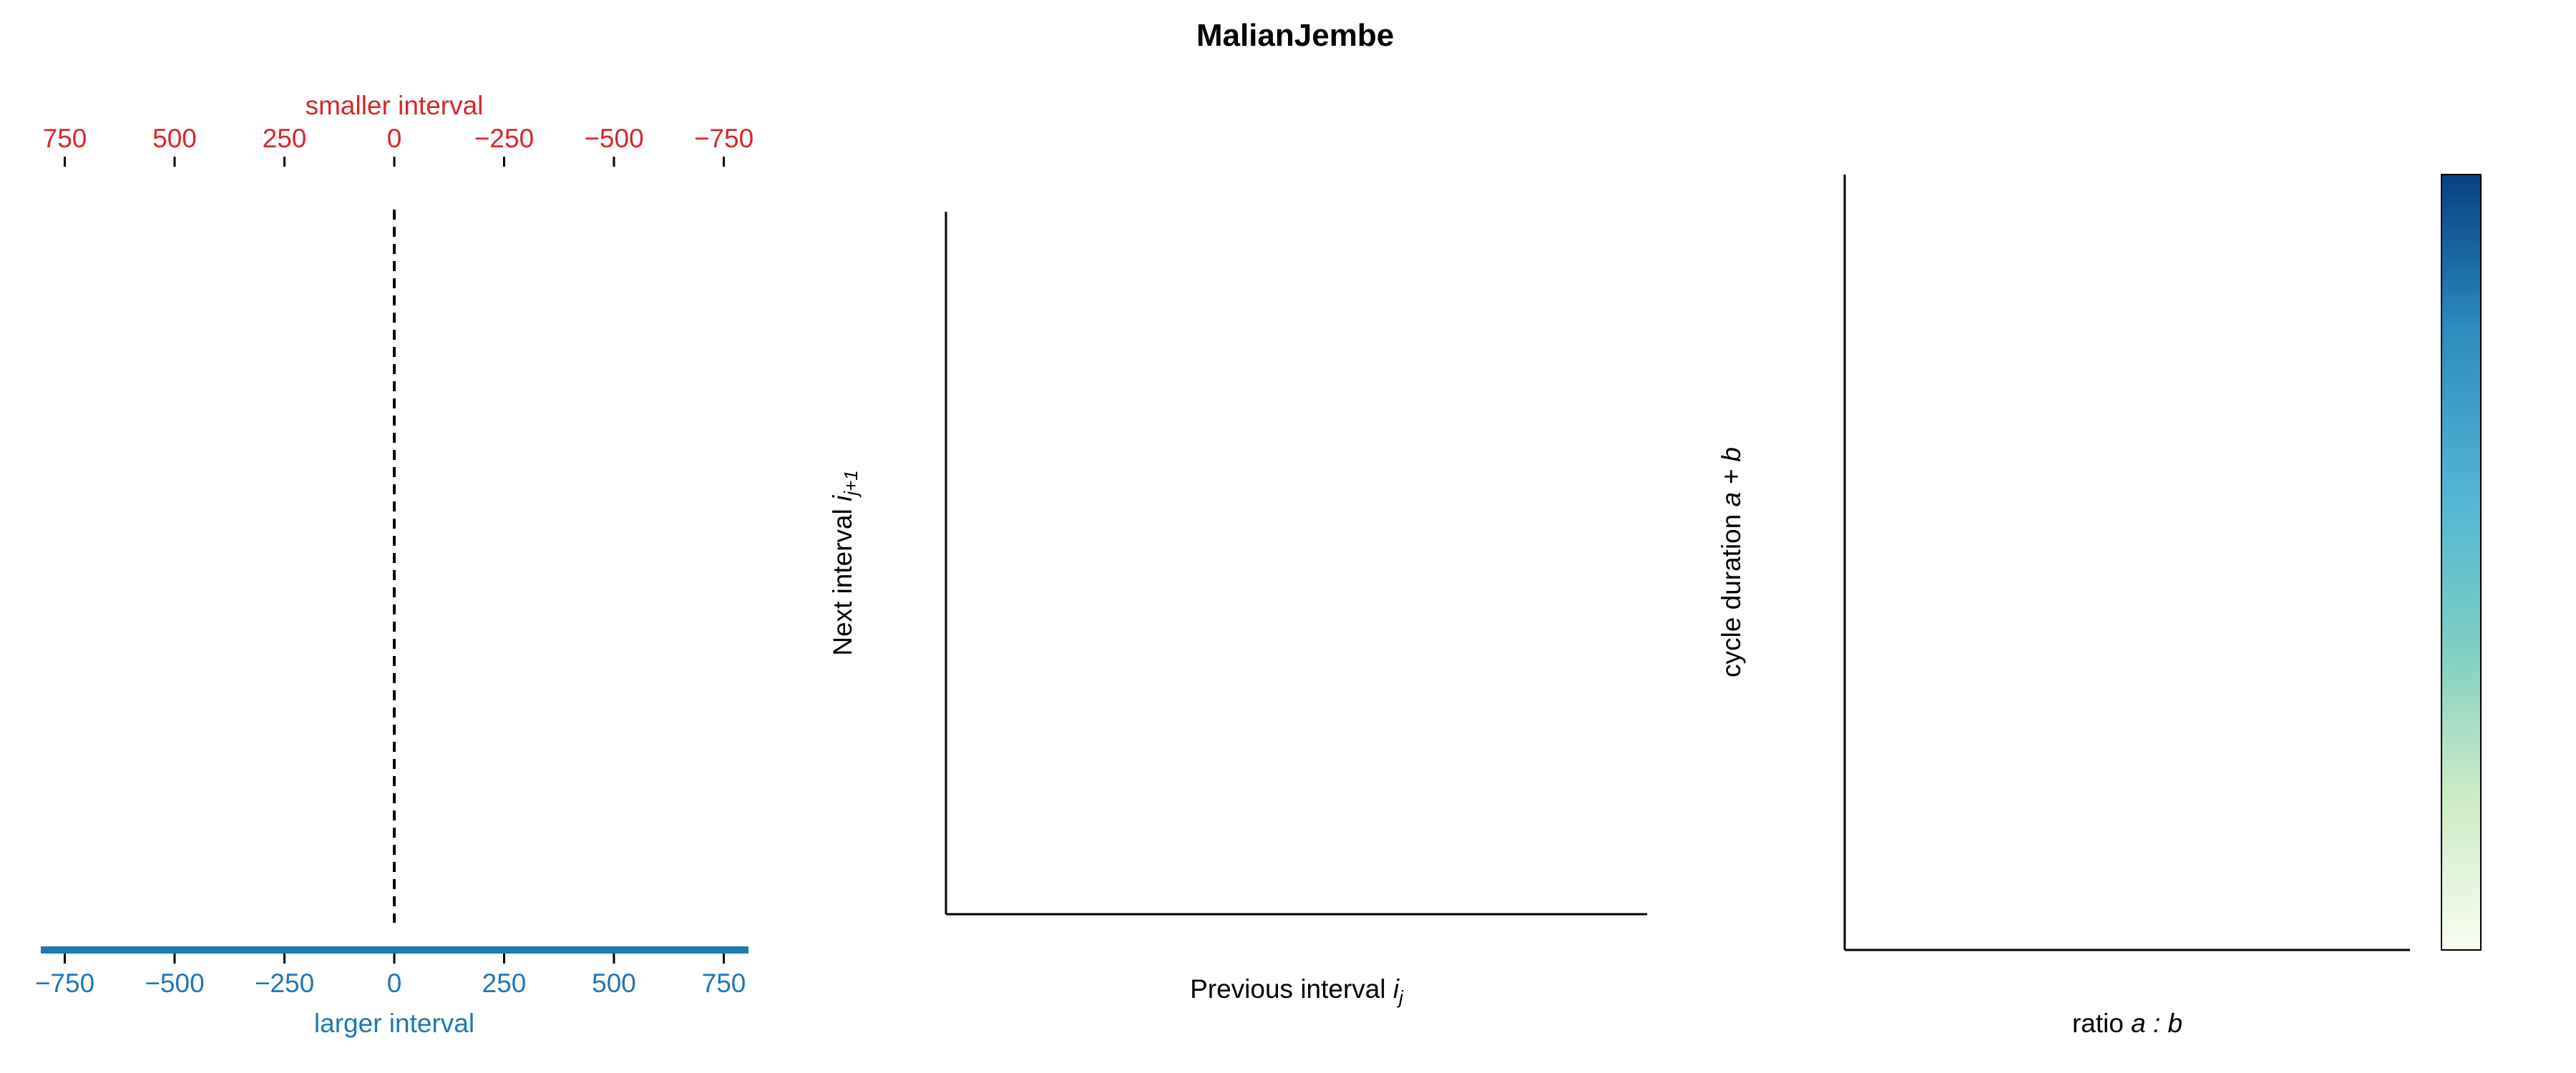 Image resolution: width=2576 pixels, height=1073 pixels. Describe the element at coordinates (395, 105) in the screenshot. I see `top-axis-label: smaller interval` at that location.